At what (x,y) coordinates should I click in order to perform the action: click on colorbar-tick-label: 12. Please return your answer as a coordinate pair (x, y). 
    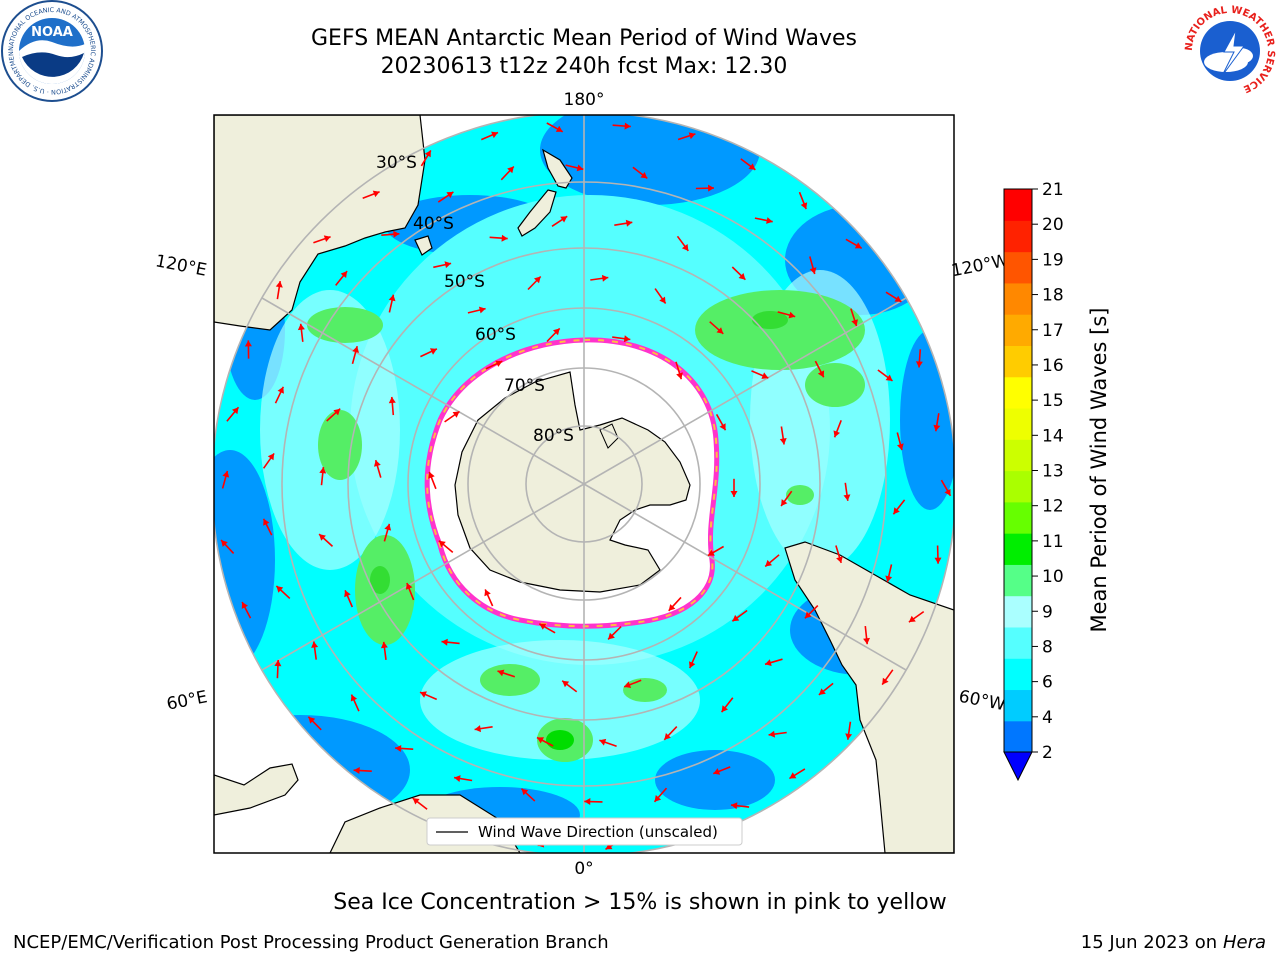
    Looking at the image, I should click on (1053, 507).